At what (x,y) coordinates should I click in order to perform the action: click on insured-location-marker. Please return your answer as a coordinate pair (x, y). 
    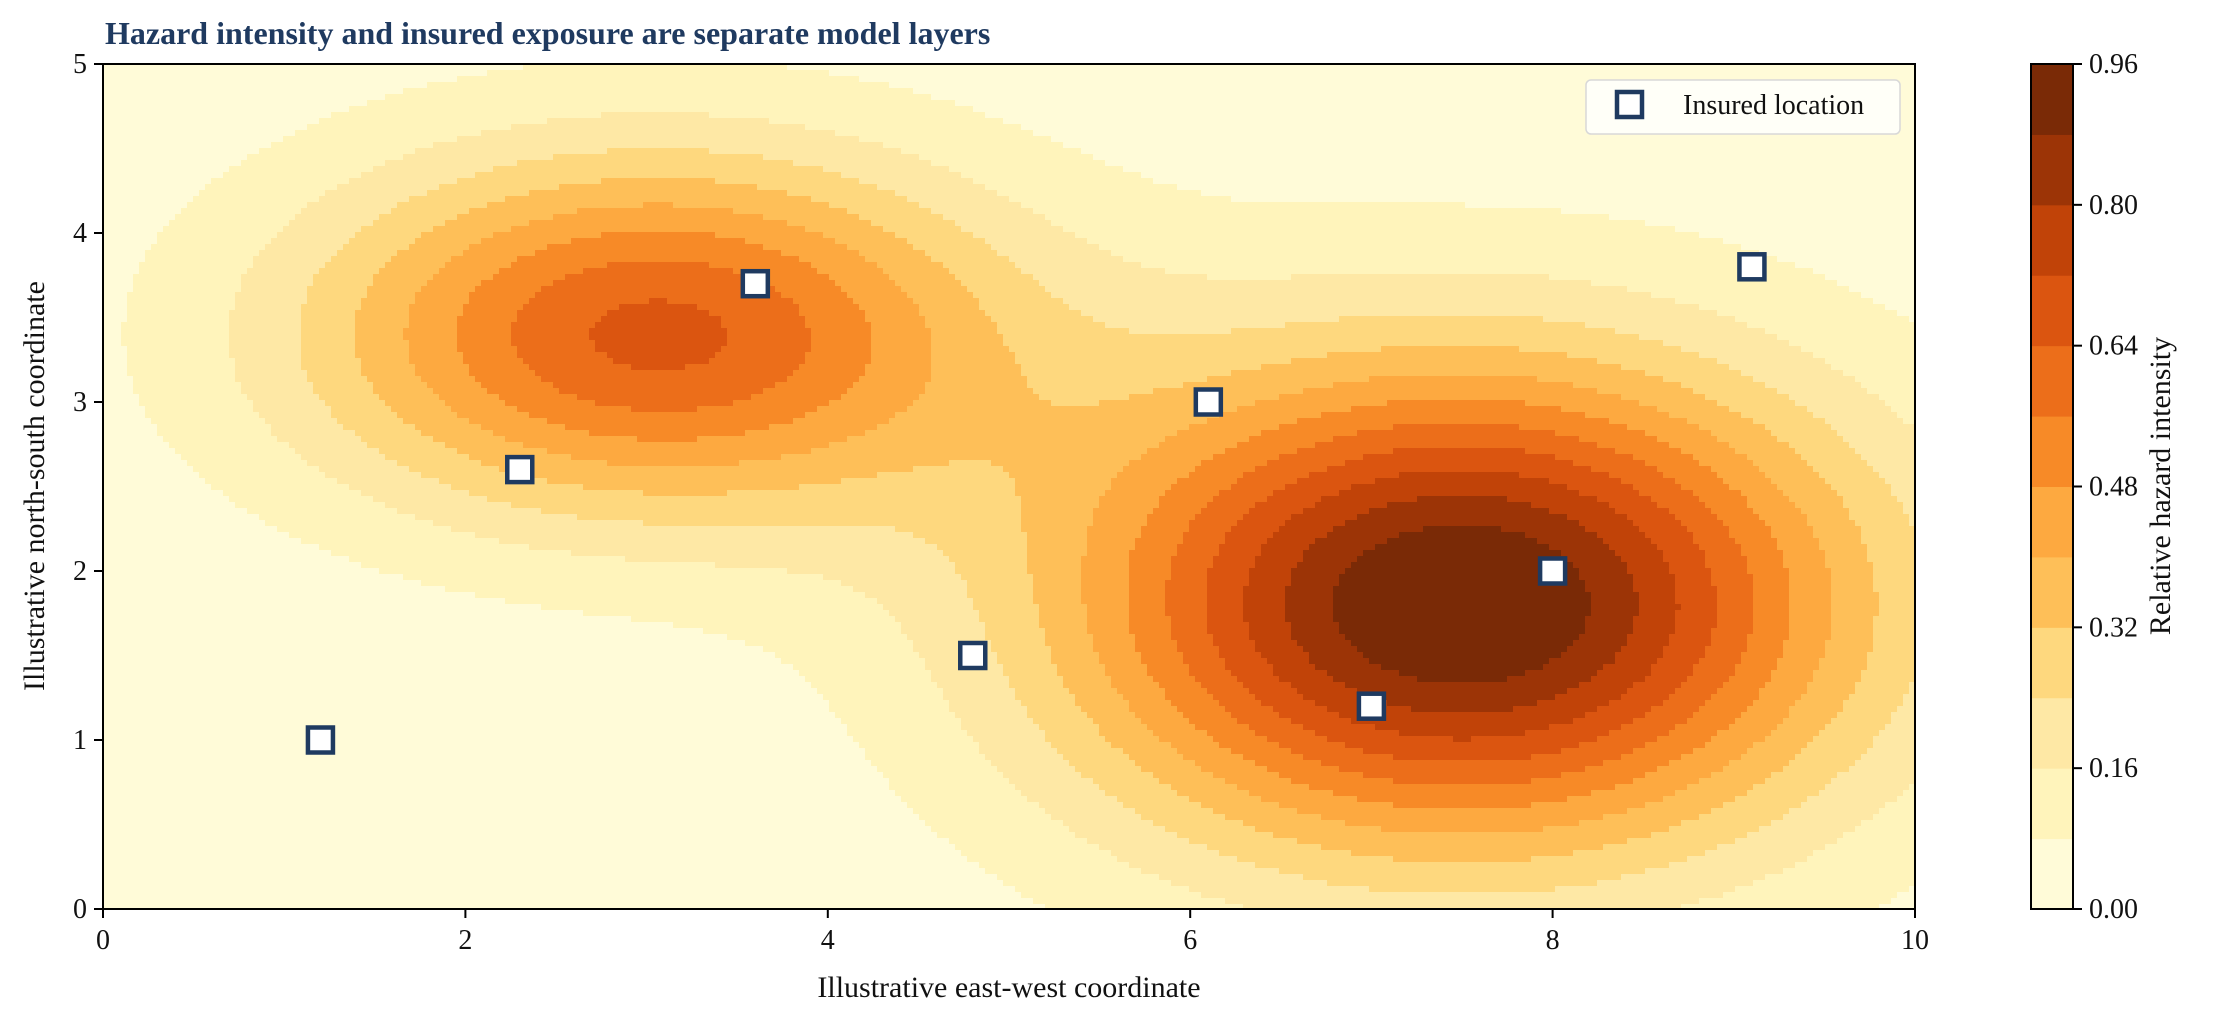
    Looking at the image, I should click on (1208, 402).